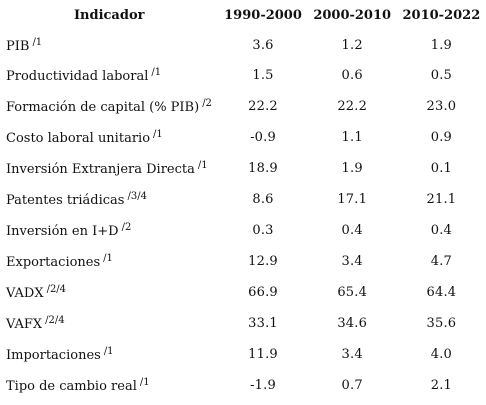  I want to click on value-cell: 4.7, so click(441, 261).